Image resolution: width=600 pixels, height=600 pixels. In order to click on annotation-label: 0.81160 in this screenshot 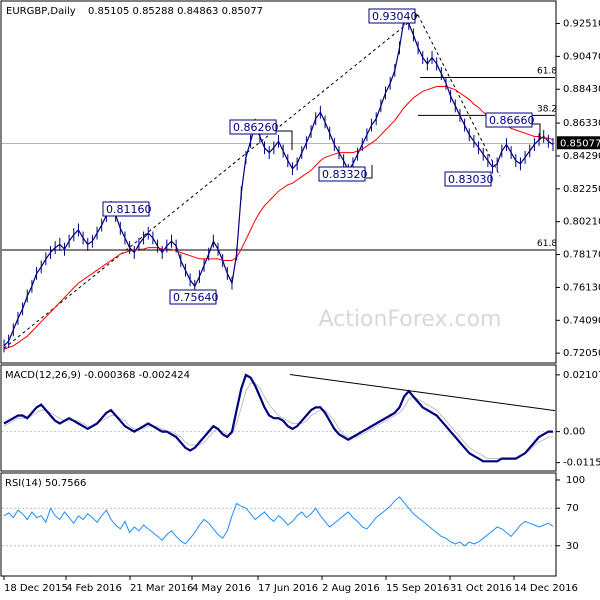, I will do `click(129, 209)`.